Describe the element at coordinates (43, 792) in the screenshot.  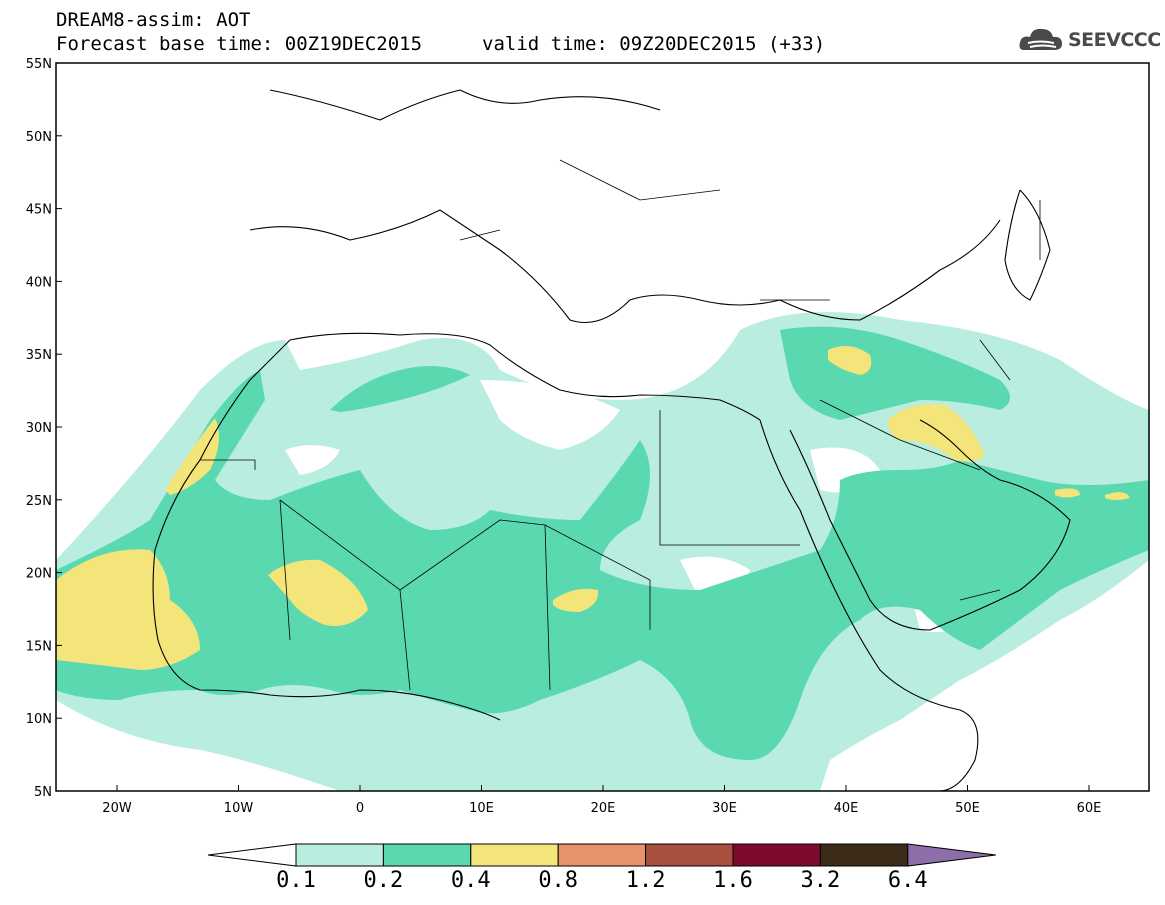
I see `lat-tick-label: 5N` at that location.